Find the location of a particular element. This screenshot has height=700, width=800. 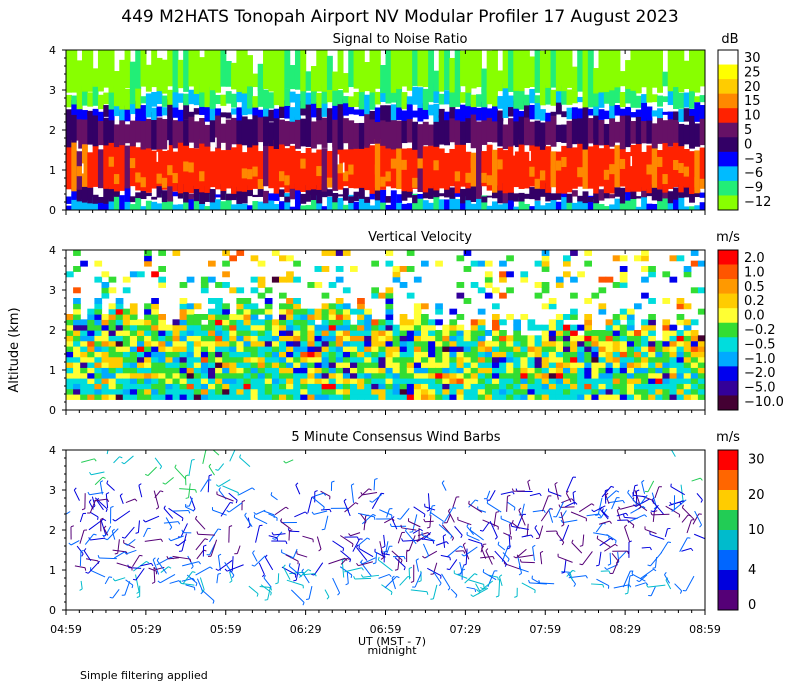

y-tick-label: 0 is located at coordinates (52, 610).